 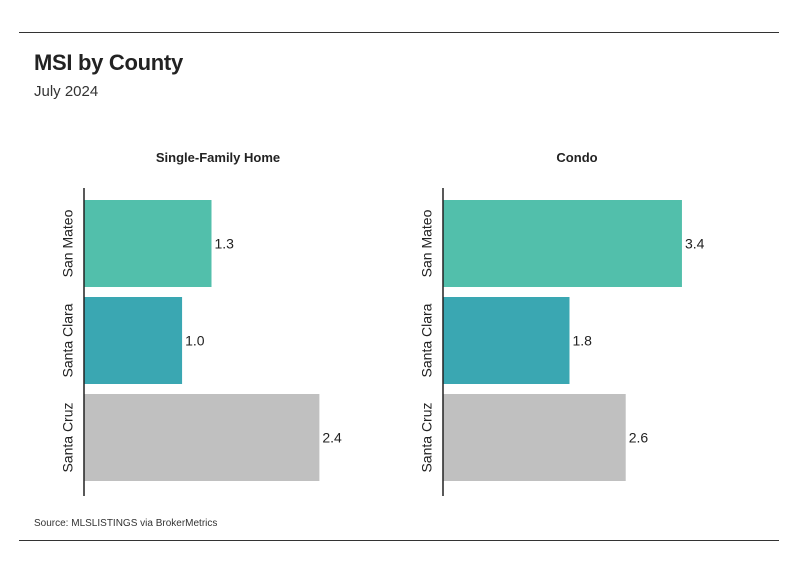 What do you see at coordinates (583, 341) in the screenshot?
I see `data-label-condo-santa-clara: 1.8` at bounding box center [583, 341].